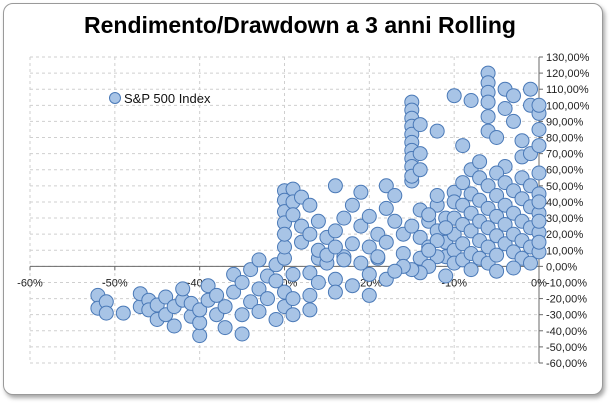 This screenshot has width=611, height=405. Describe the element at coordinates (565, 187) in the screenshot. I see `y-tick-label: 50,00%` at that location.